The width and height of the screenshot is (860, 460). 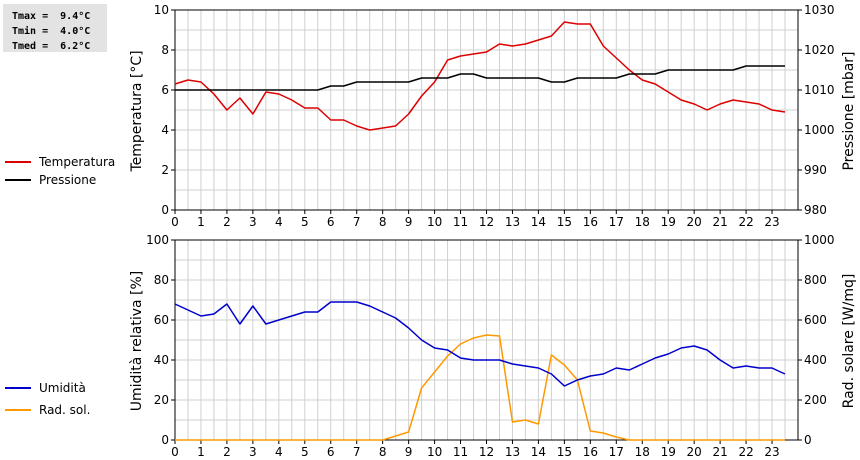 What do you see at coordinates (815, 320) in the screenshot?
I see `y-right-tick-label: 600` at bounding box center [815, 320].